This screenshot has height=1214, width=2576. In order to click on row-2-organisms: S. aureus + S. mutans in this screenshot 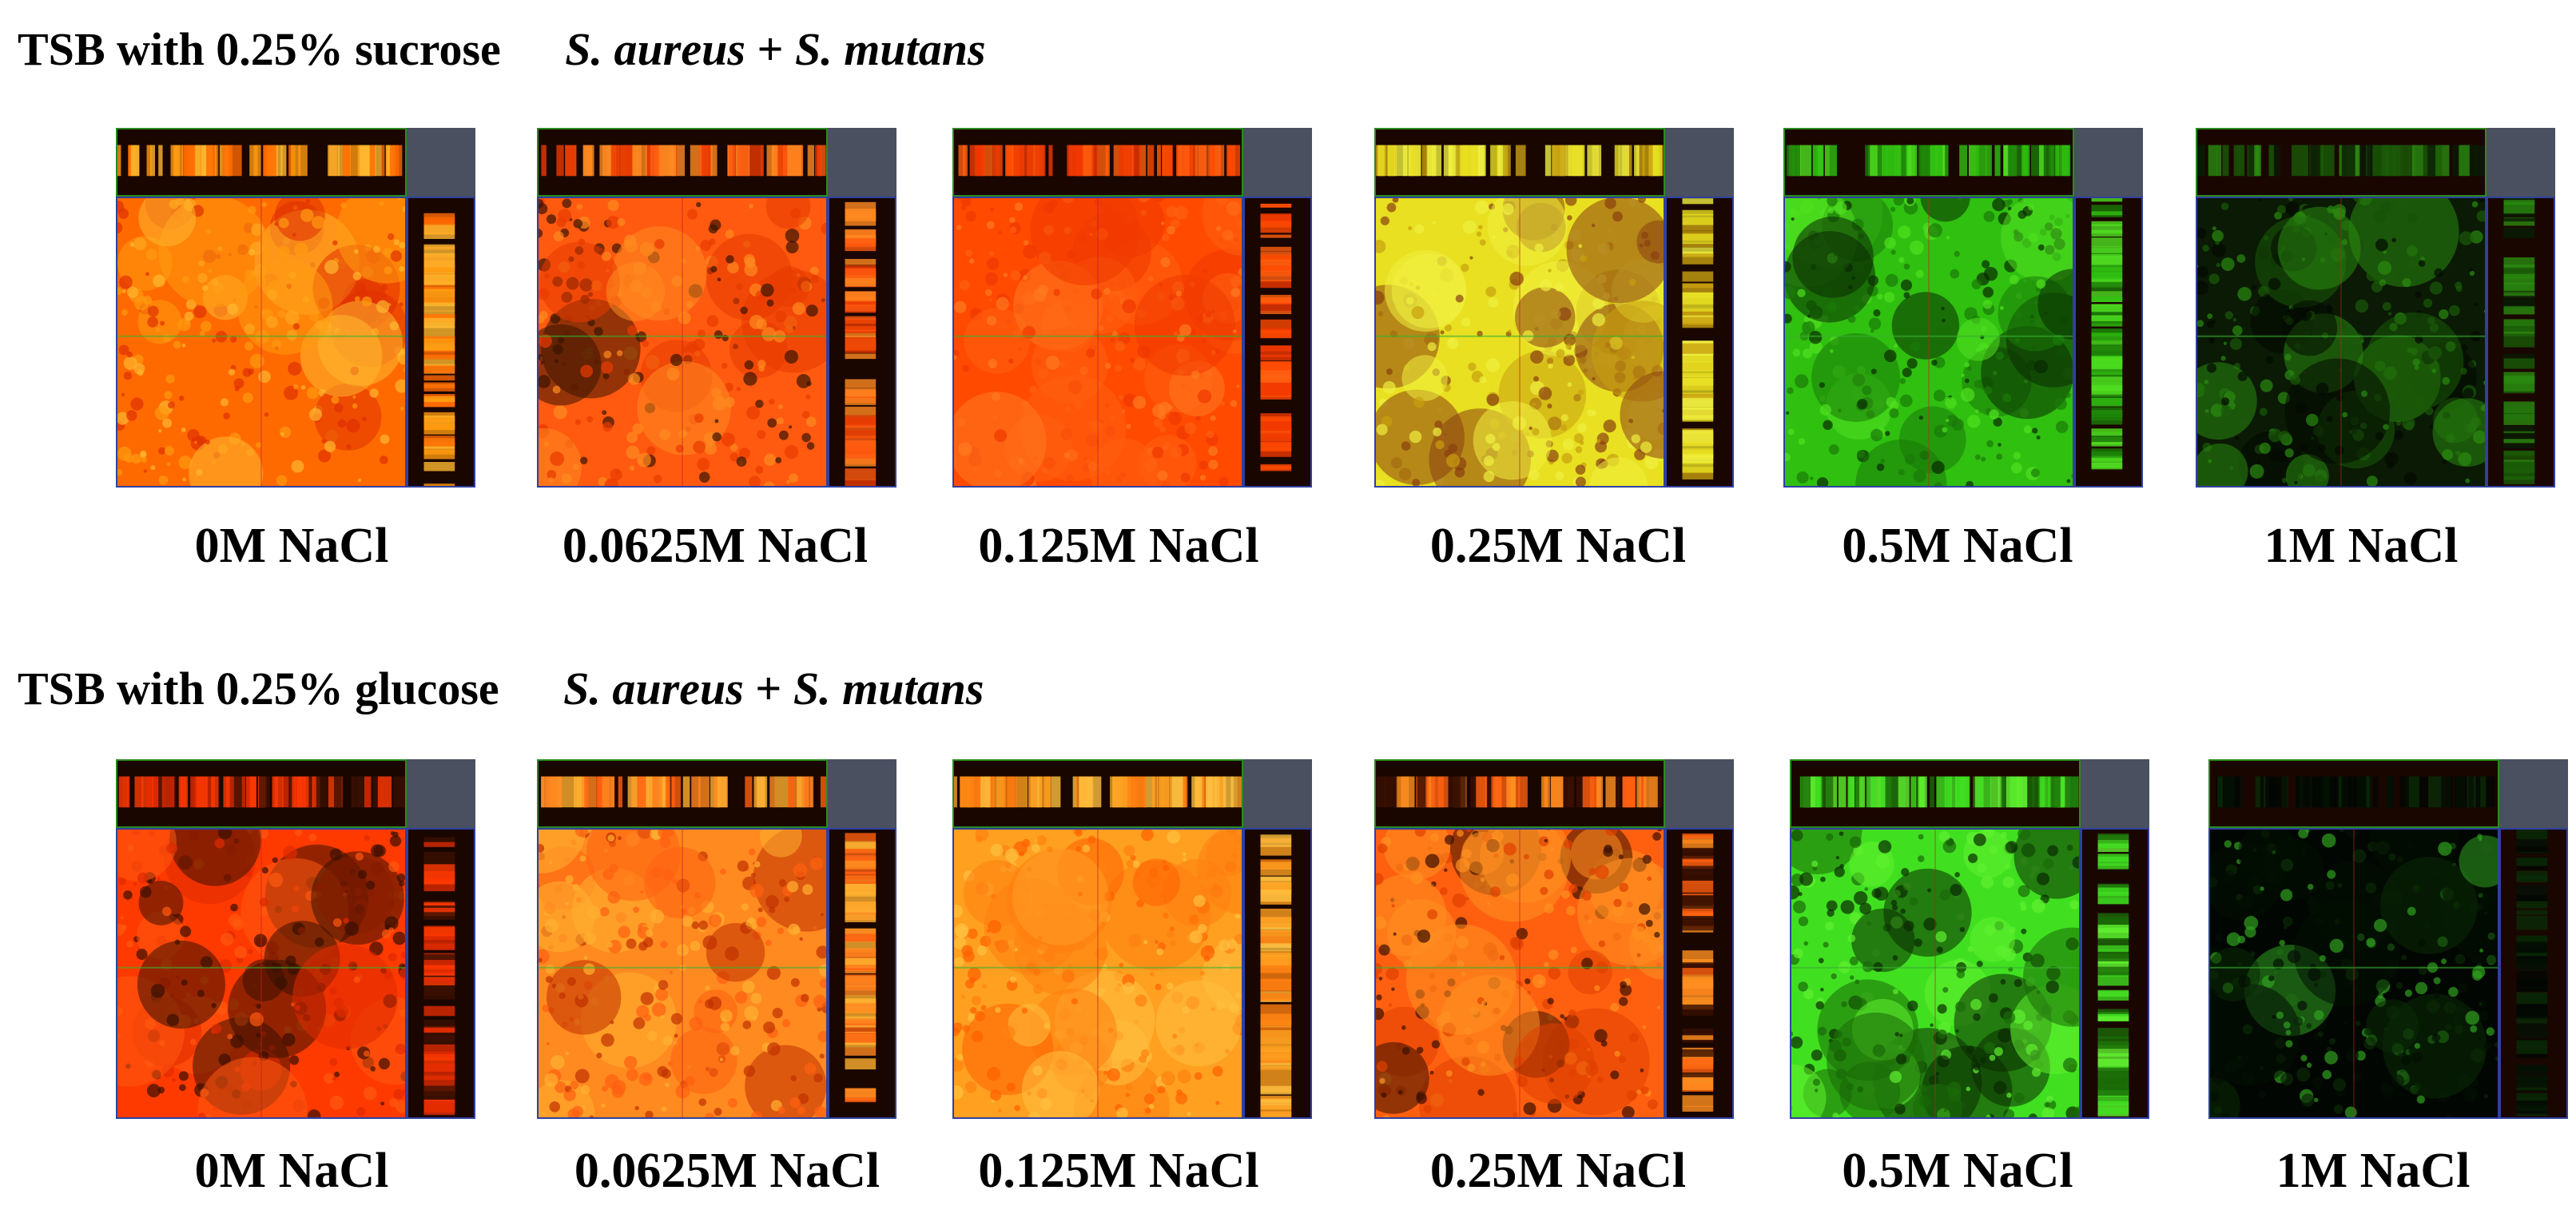, I will do `click(773, 688)`.